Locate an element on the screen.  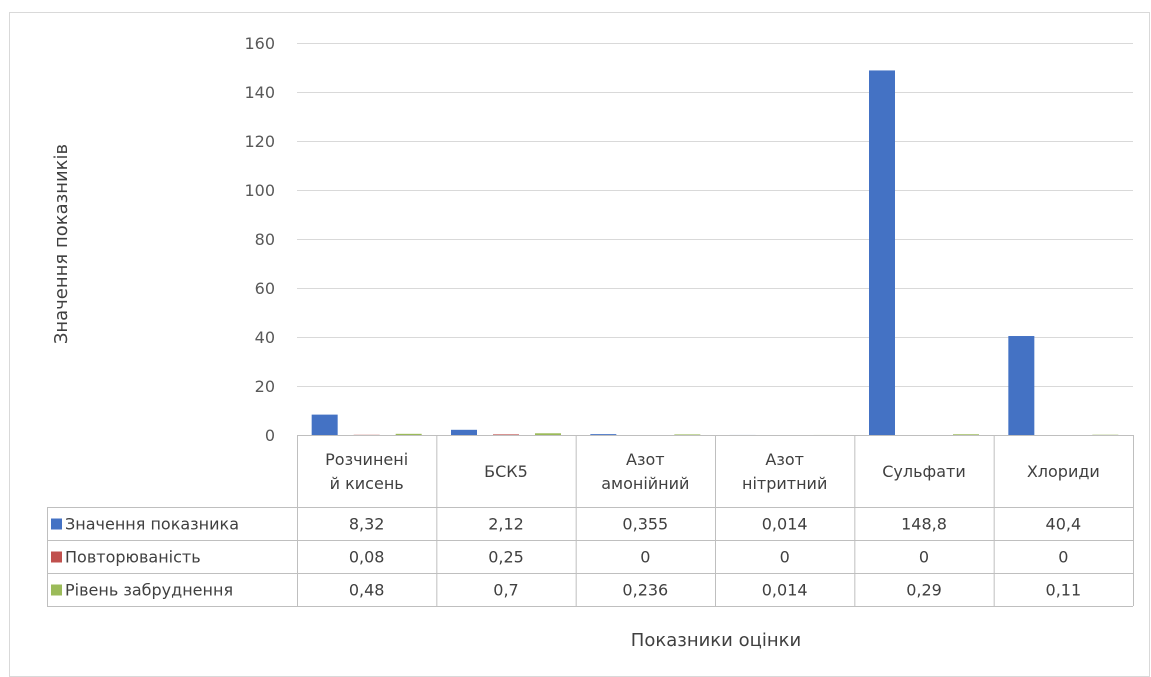
y-axis-title: Значення показників is located at coordinates (61, 244).